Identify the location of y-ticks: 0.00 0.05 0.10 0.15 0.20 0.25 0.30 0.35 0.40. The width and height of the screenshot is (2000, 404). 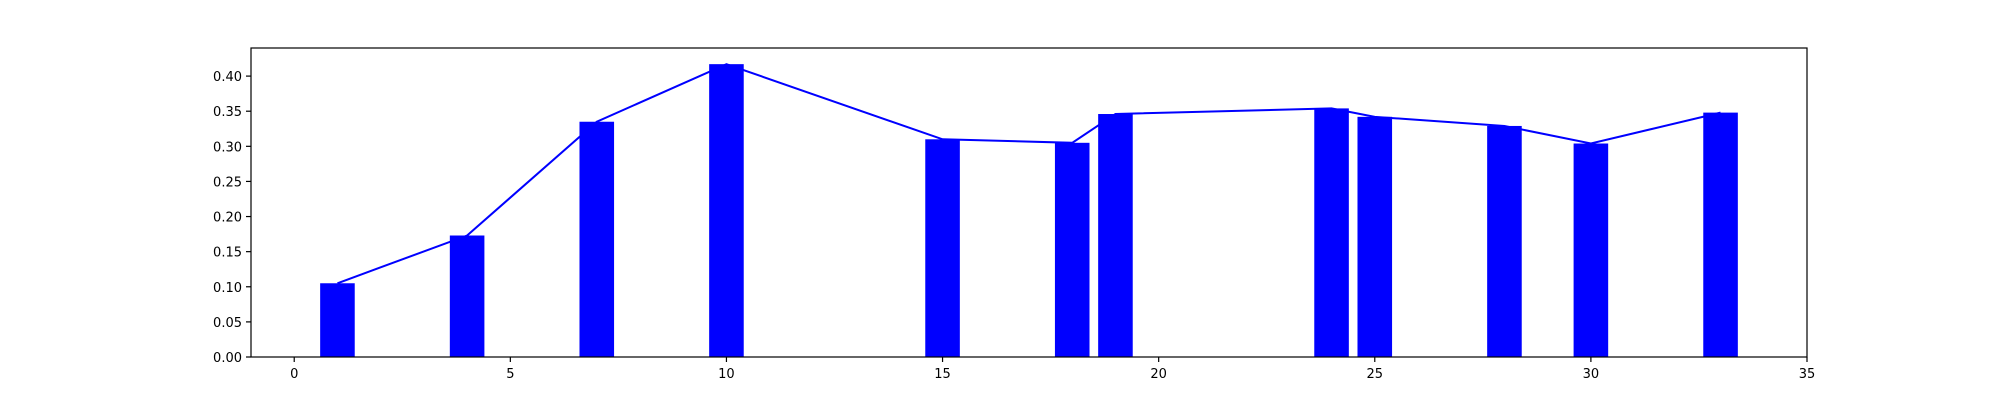
(232, 218).